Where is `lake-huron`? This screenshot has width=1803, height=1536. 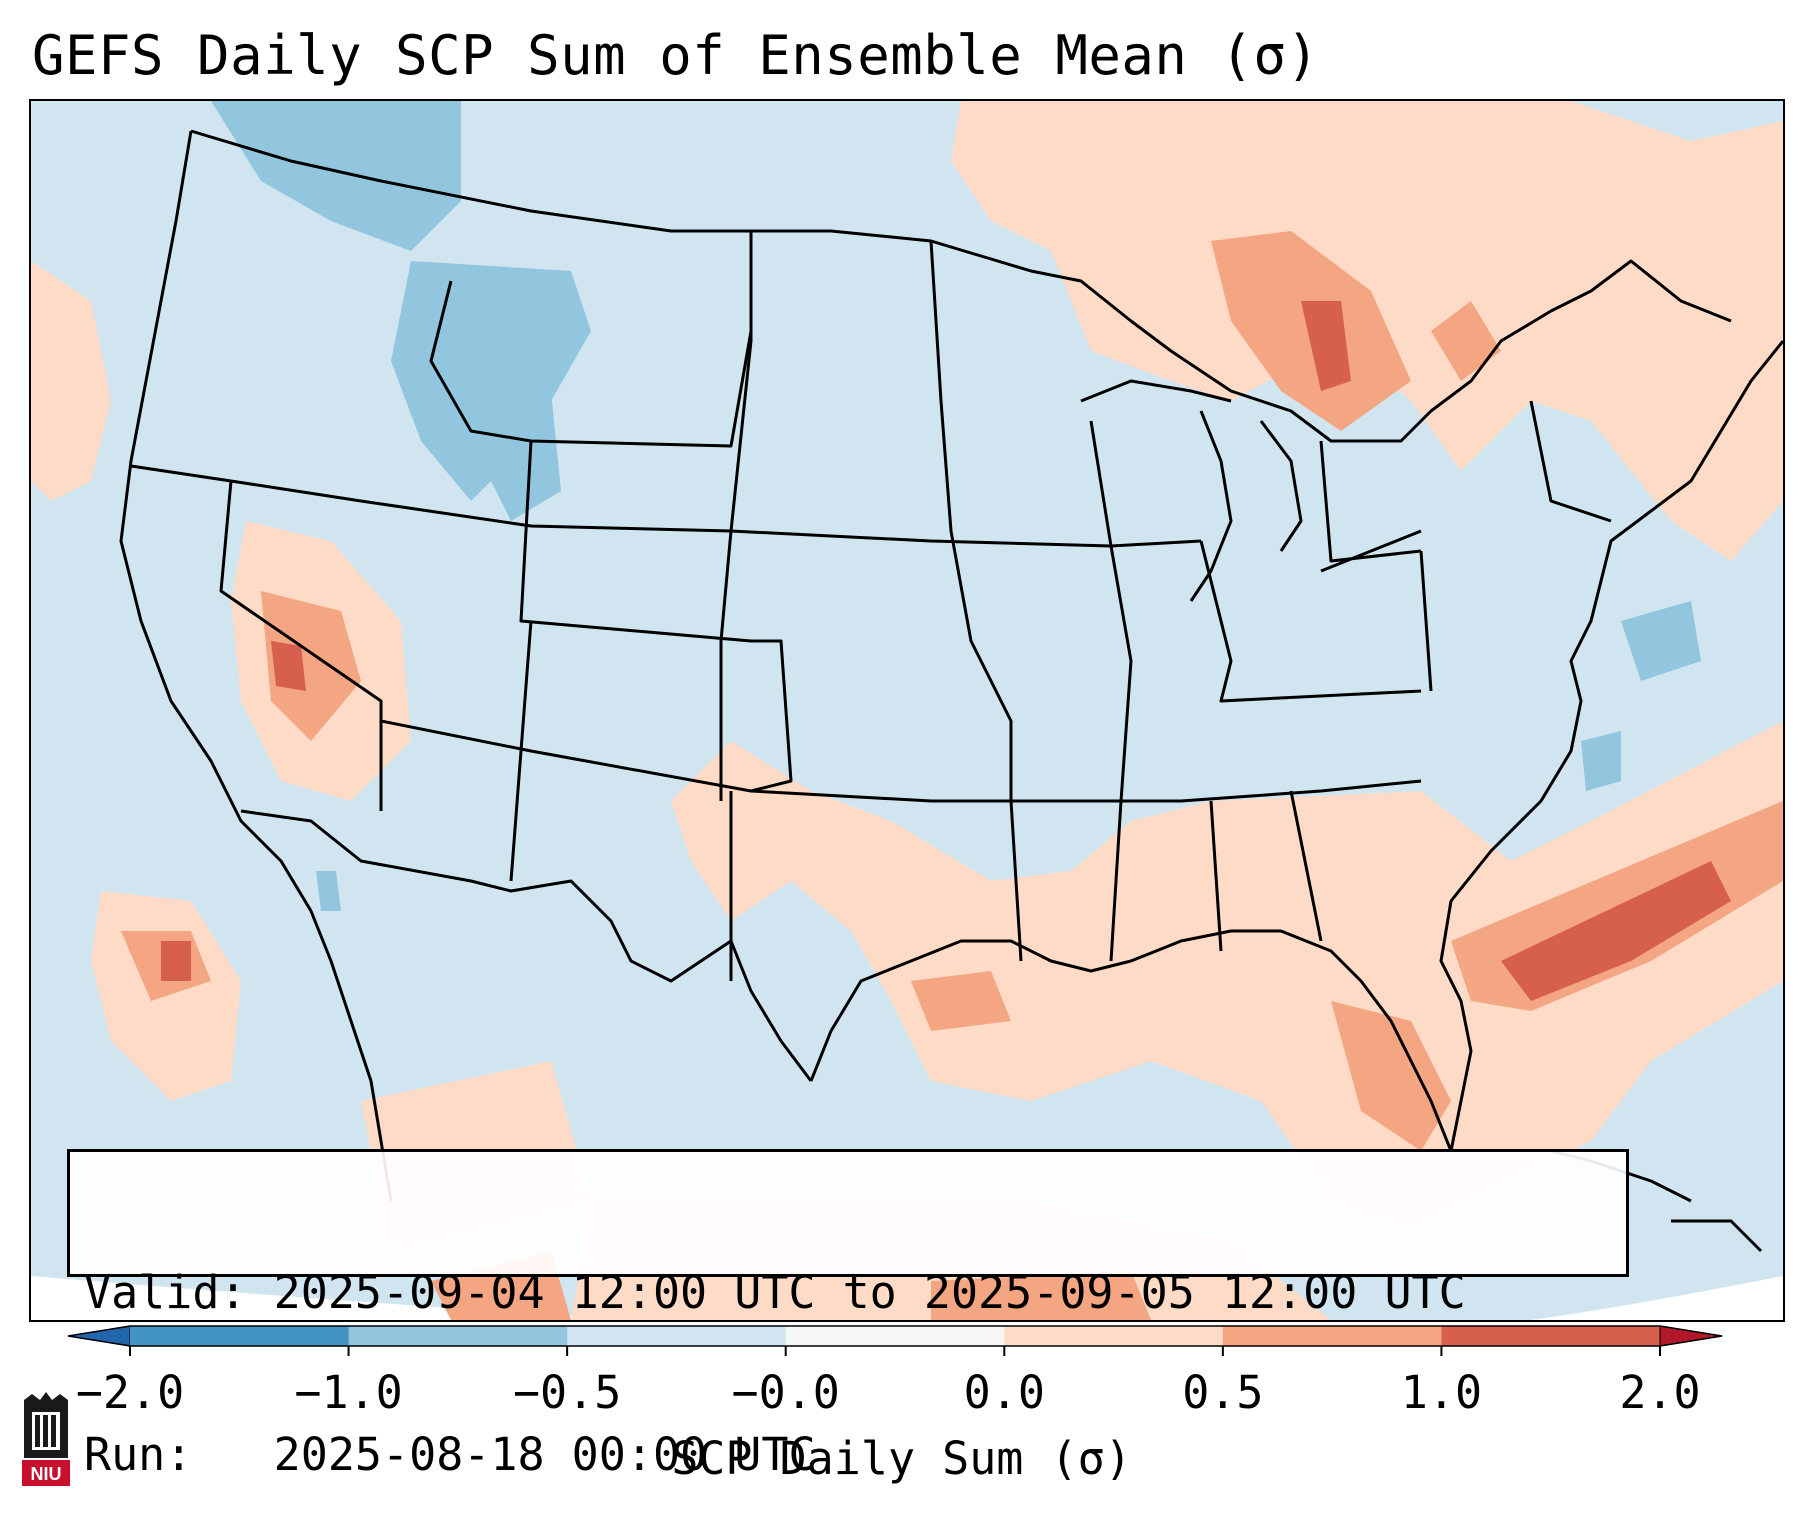 lake-huron is located at coordinates (1281, 486).